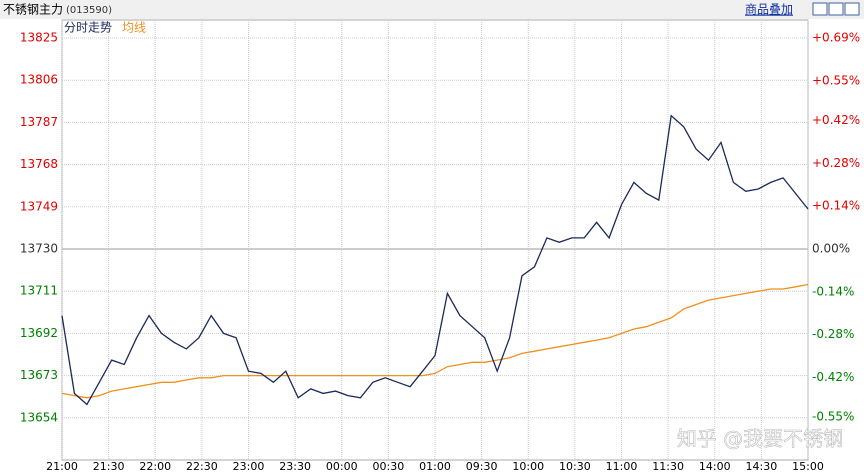 Image resolution: width=864 pixels, height=476 pixels. I want to click on x-tick-label: 14:00, so click(715, 466).